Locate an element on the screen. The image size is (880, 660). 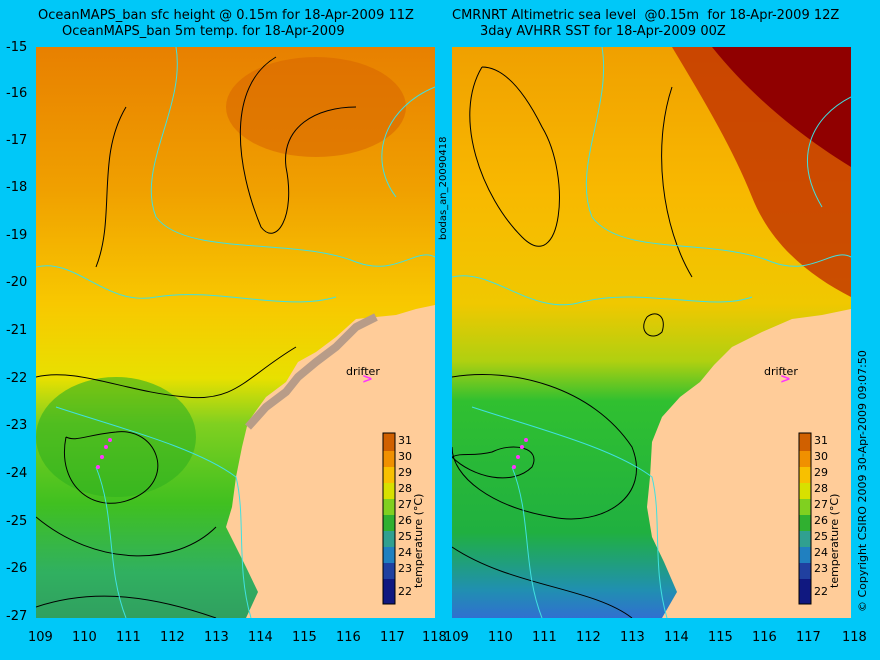
y-tick: -20 is located at coordinates (17, 282).